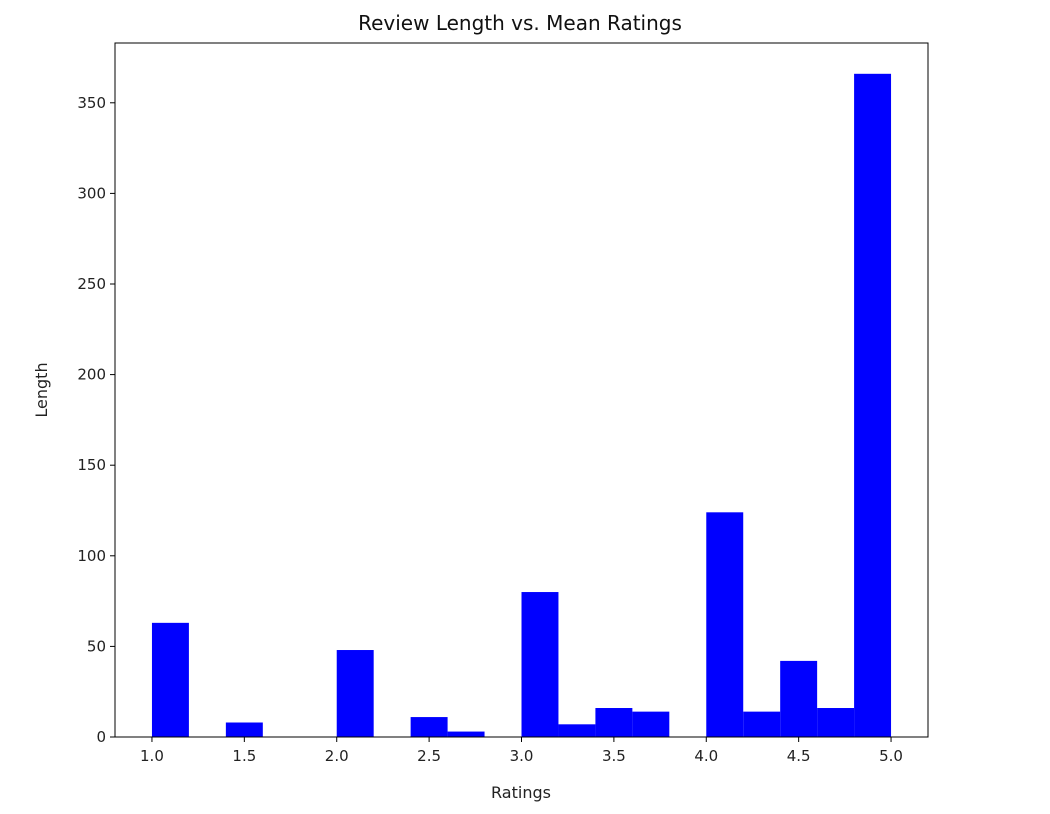  I want to click on x-tick-label-1: 1.5, so click(244, 756).